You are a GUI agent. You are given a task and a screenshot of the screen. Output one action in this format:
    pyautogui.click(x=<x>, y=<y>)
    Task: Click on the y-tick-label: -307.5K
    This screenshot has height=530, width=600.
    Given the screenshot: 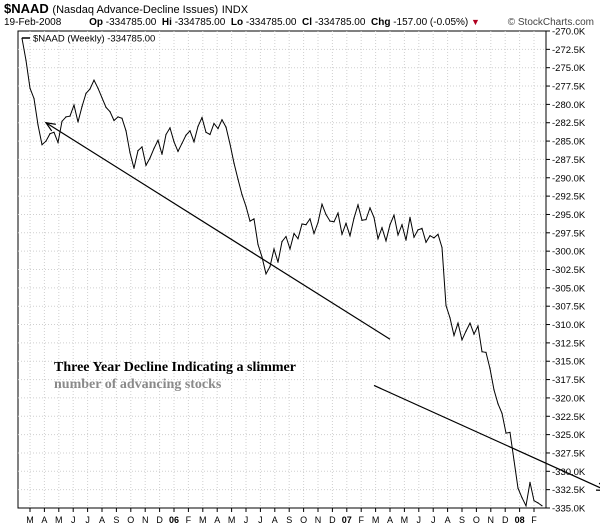 What is the action you would take?
    pyautogui.click(x=569, y=307)
    